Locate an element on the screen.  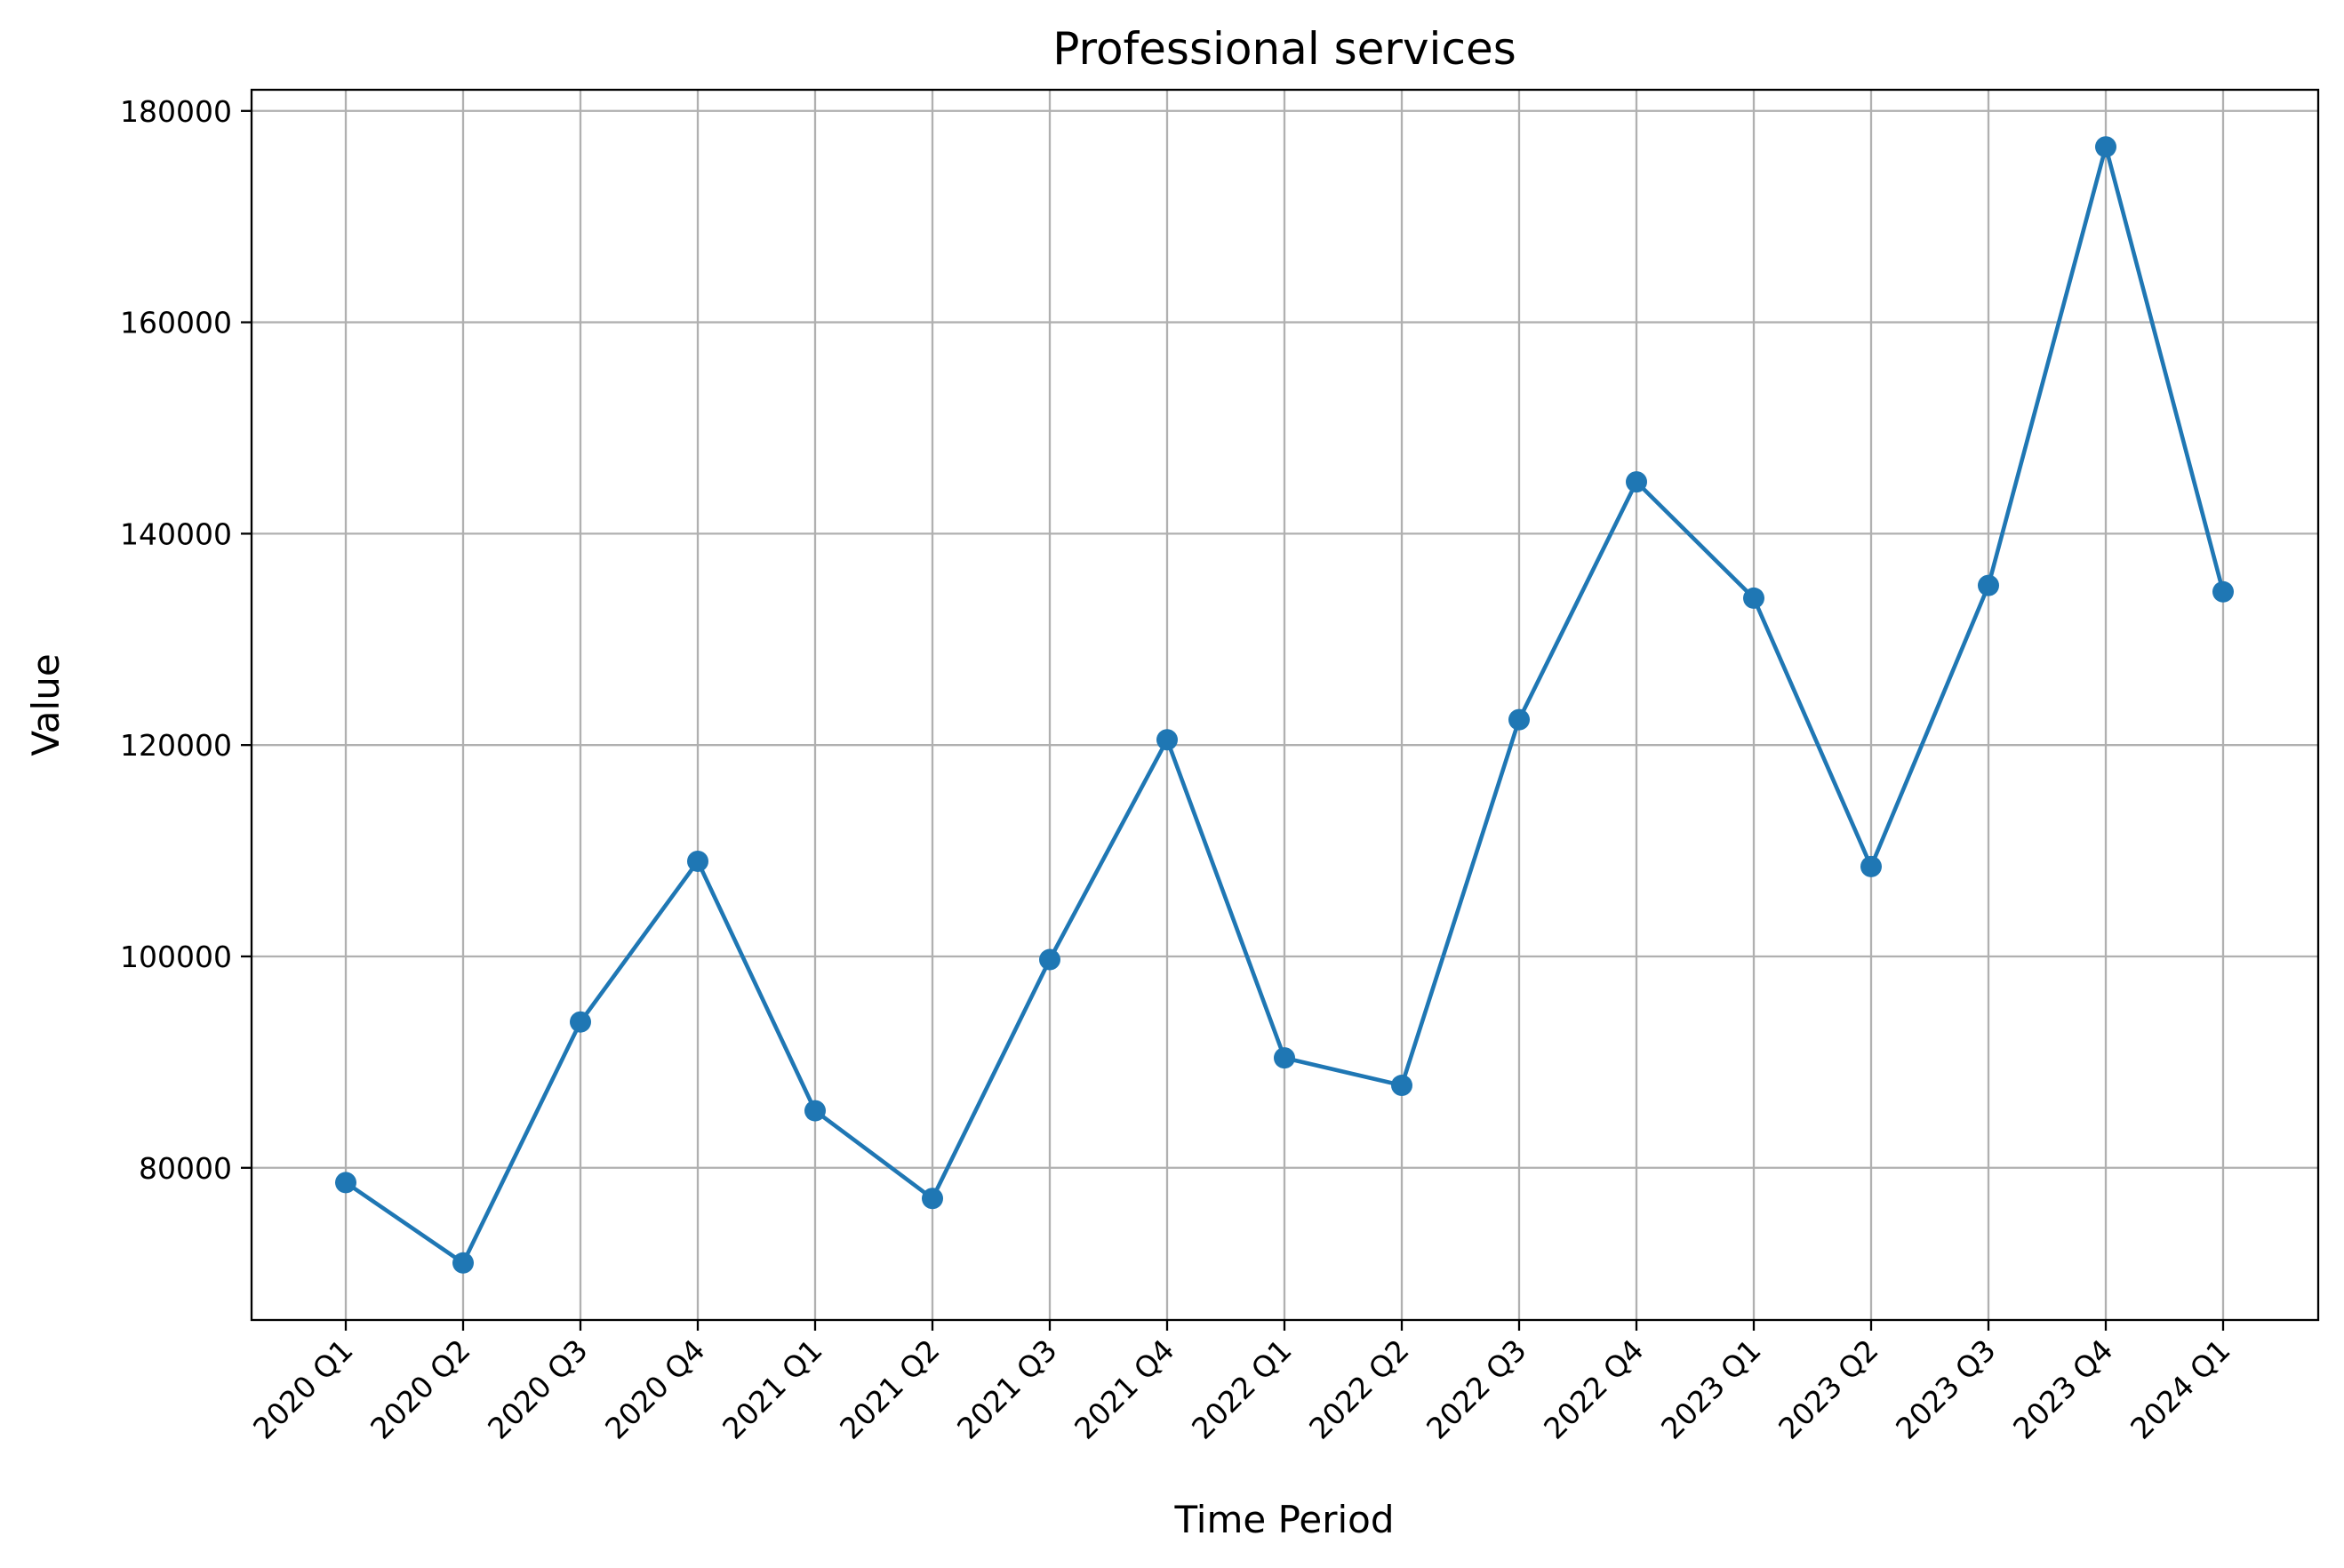
y-tick-label: 140000 is located at coordinates (176, 533).